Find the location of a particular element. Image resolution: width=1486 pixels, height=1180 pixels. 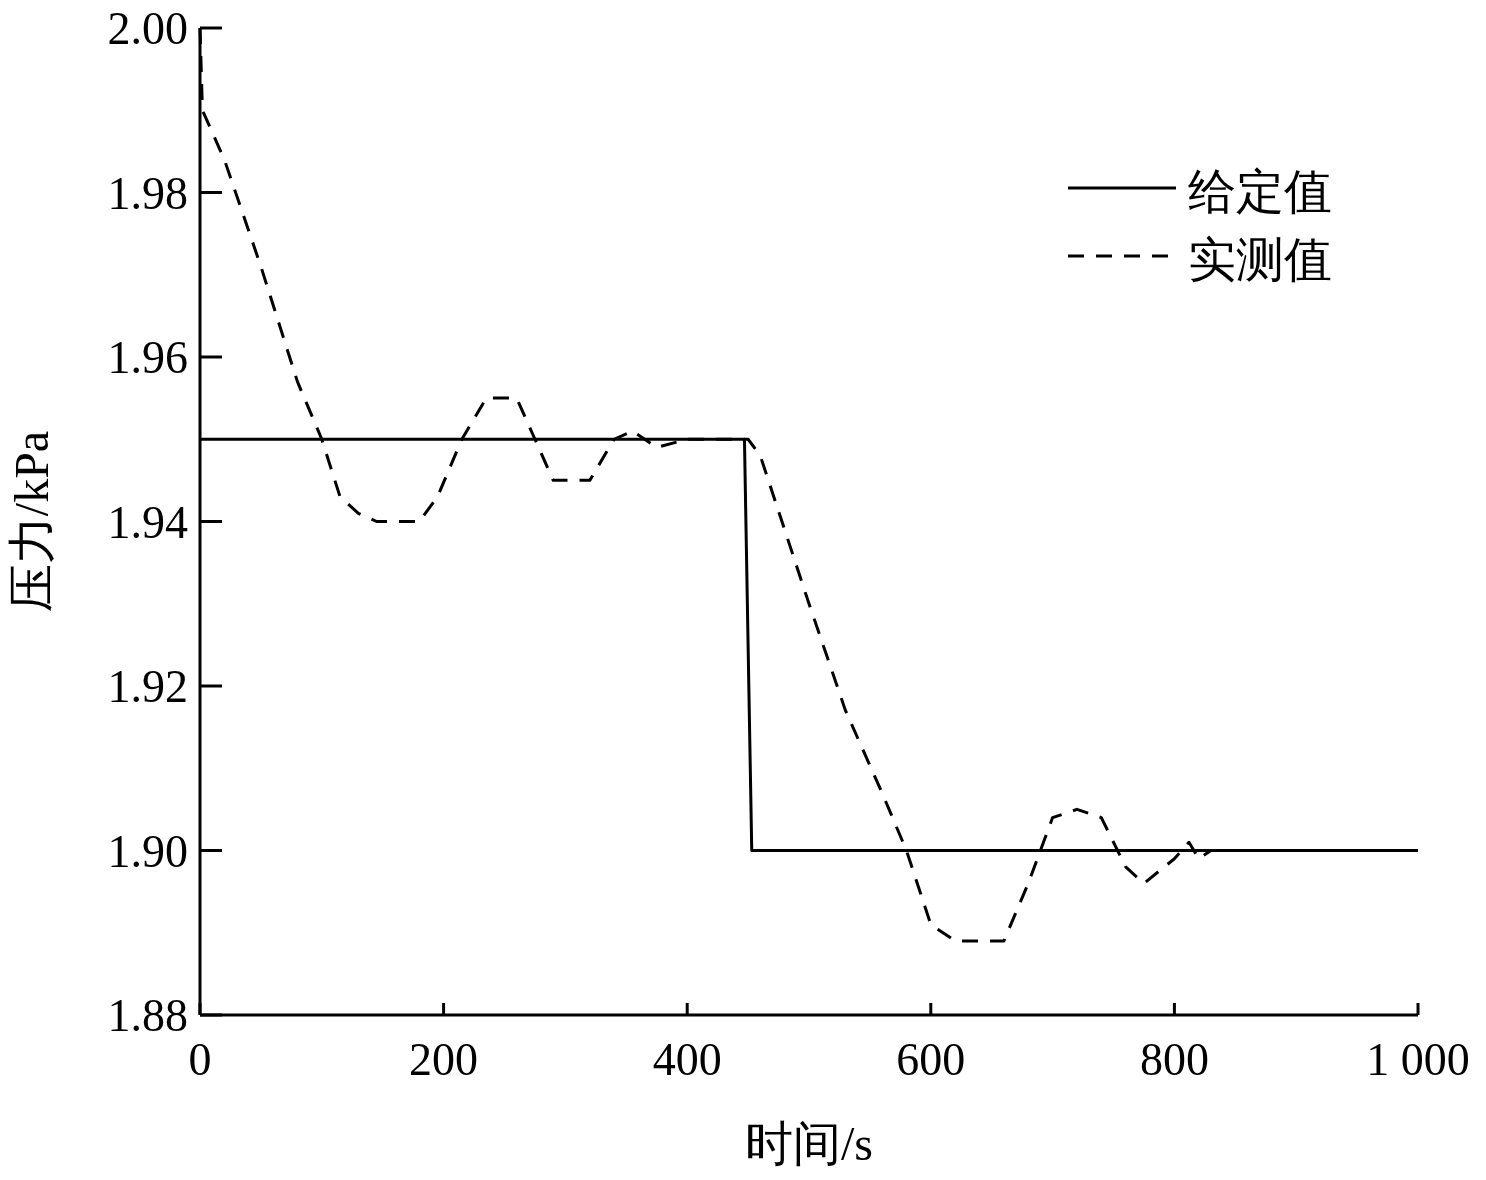

x-tick-label: 600 is located at coordinates (931, 1059).